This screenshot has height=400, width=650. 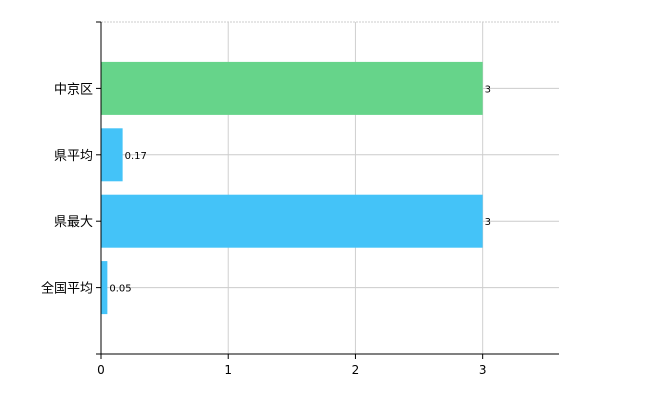 I want to click on category-label: 全国平均, so click(x=67, y=289).